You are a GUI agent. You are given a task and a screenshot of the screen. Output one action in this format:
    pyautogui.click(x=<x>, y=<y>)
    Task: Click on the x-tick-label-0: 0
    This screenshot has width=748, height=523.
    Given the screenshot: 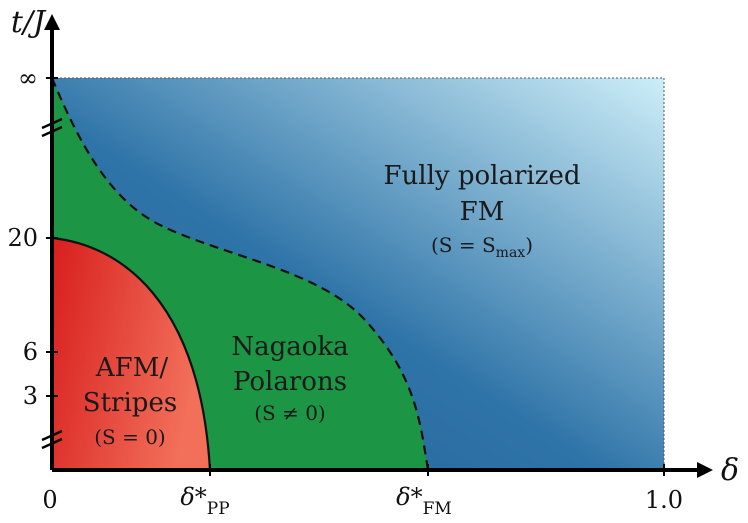 What is the action you would take?
    pyautogui.click(x=49, y=500)
    